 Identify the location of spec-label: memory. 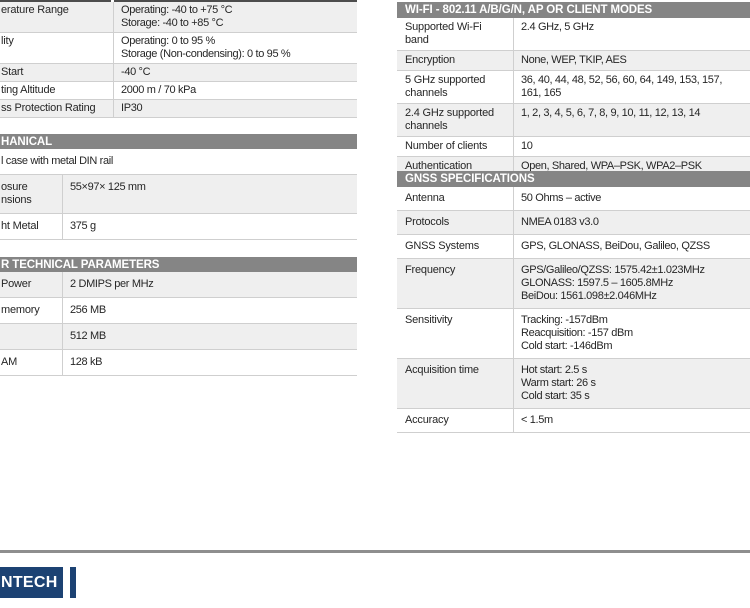
(20, 310).